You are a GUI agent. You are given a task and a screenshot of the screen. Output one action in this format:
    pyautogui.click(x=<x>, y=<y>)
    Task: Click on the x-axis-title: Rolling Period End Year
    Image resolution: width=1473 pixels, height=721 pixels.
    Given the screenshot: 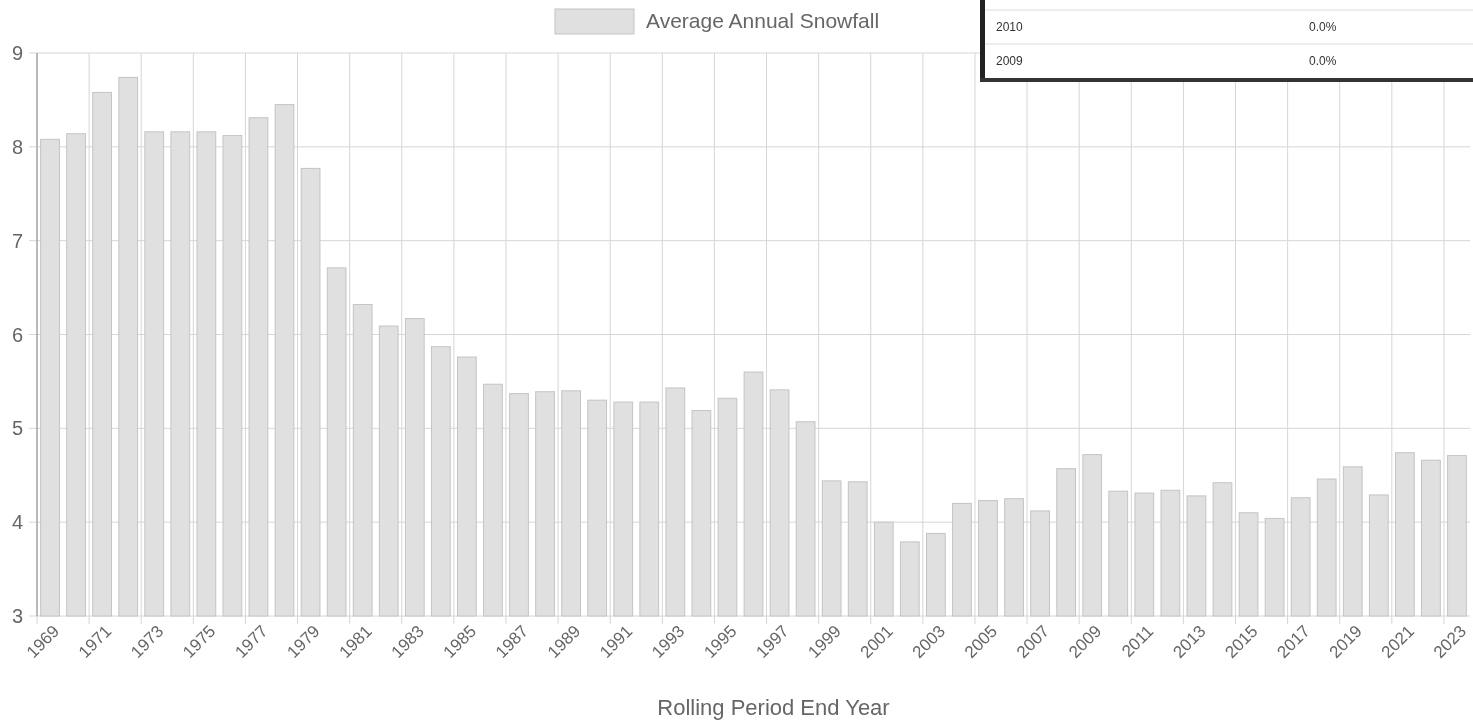 What is the action you would take?
    pyautogui.click(x=773, y=707)
    